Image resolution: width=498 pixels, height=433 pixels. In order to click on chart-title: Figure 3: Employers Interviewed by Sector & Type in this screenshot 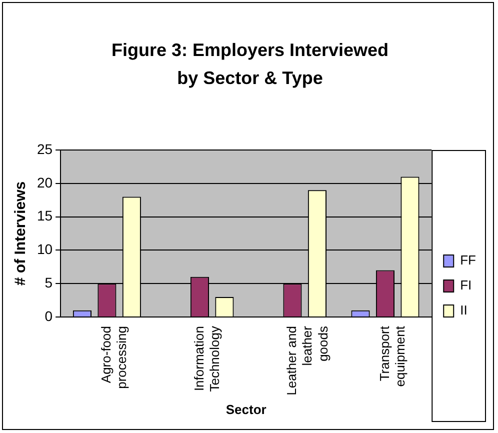, I will do `click(250, 64)`.